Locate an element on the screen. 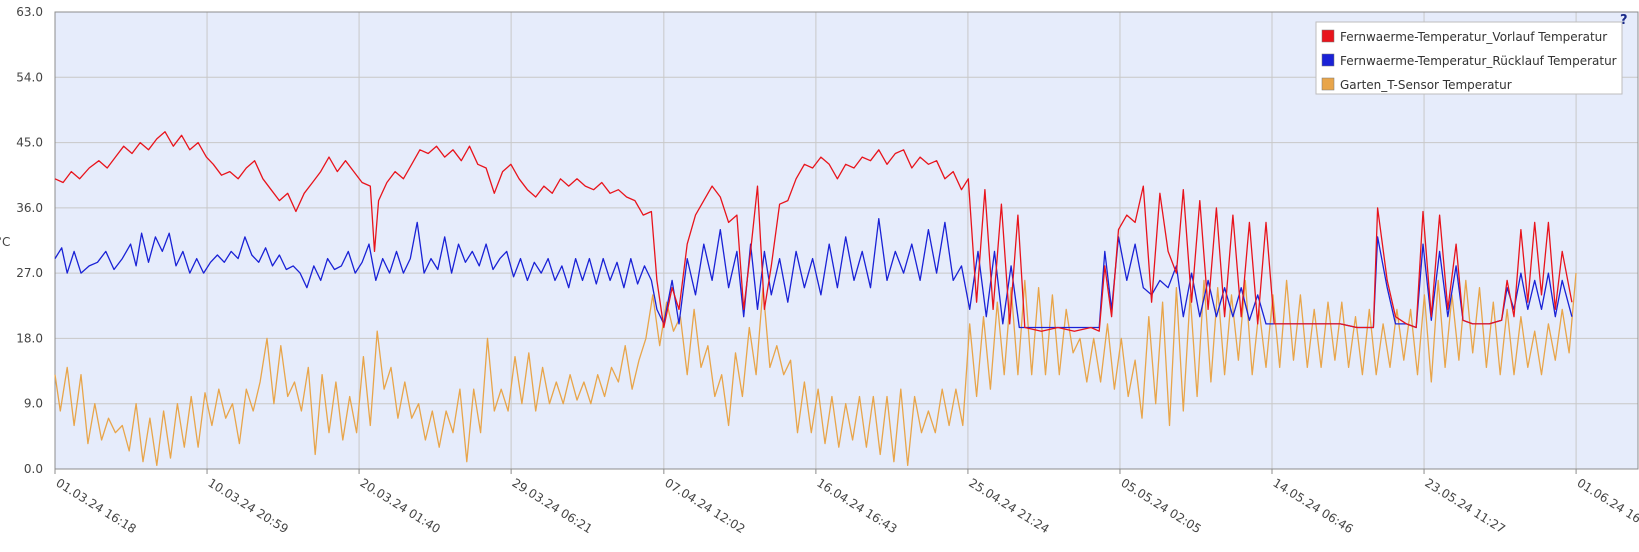 This screenshot has width=1639, height=552. y-tick-label: 36.0 is located at coordinates (29, 208).